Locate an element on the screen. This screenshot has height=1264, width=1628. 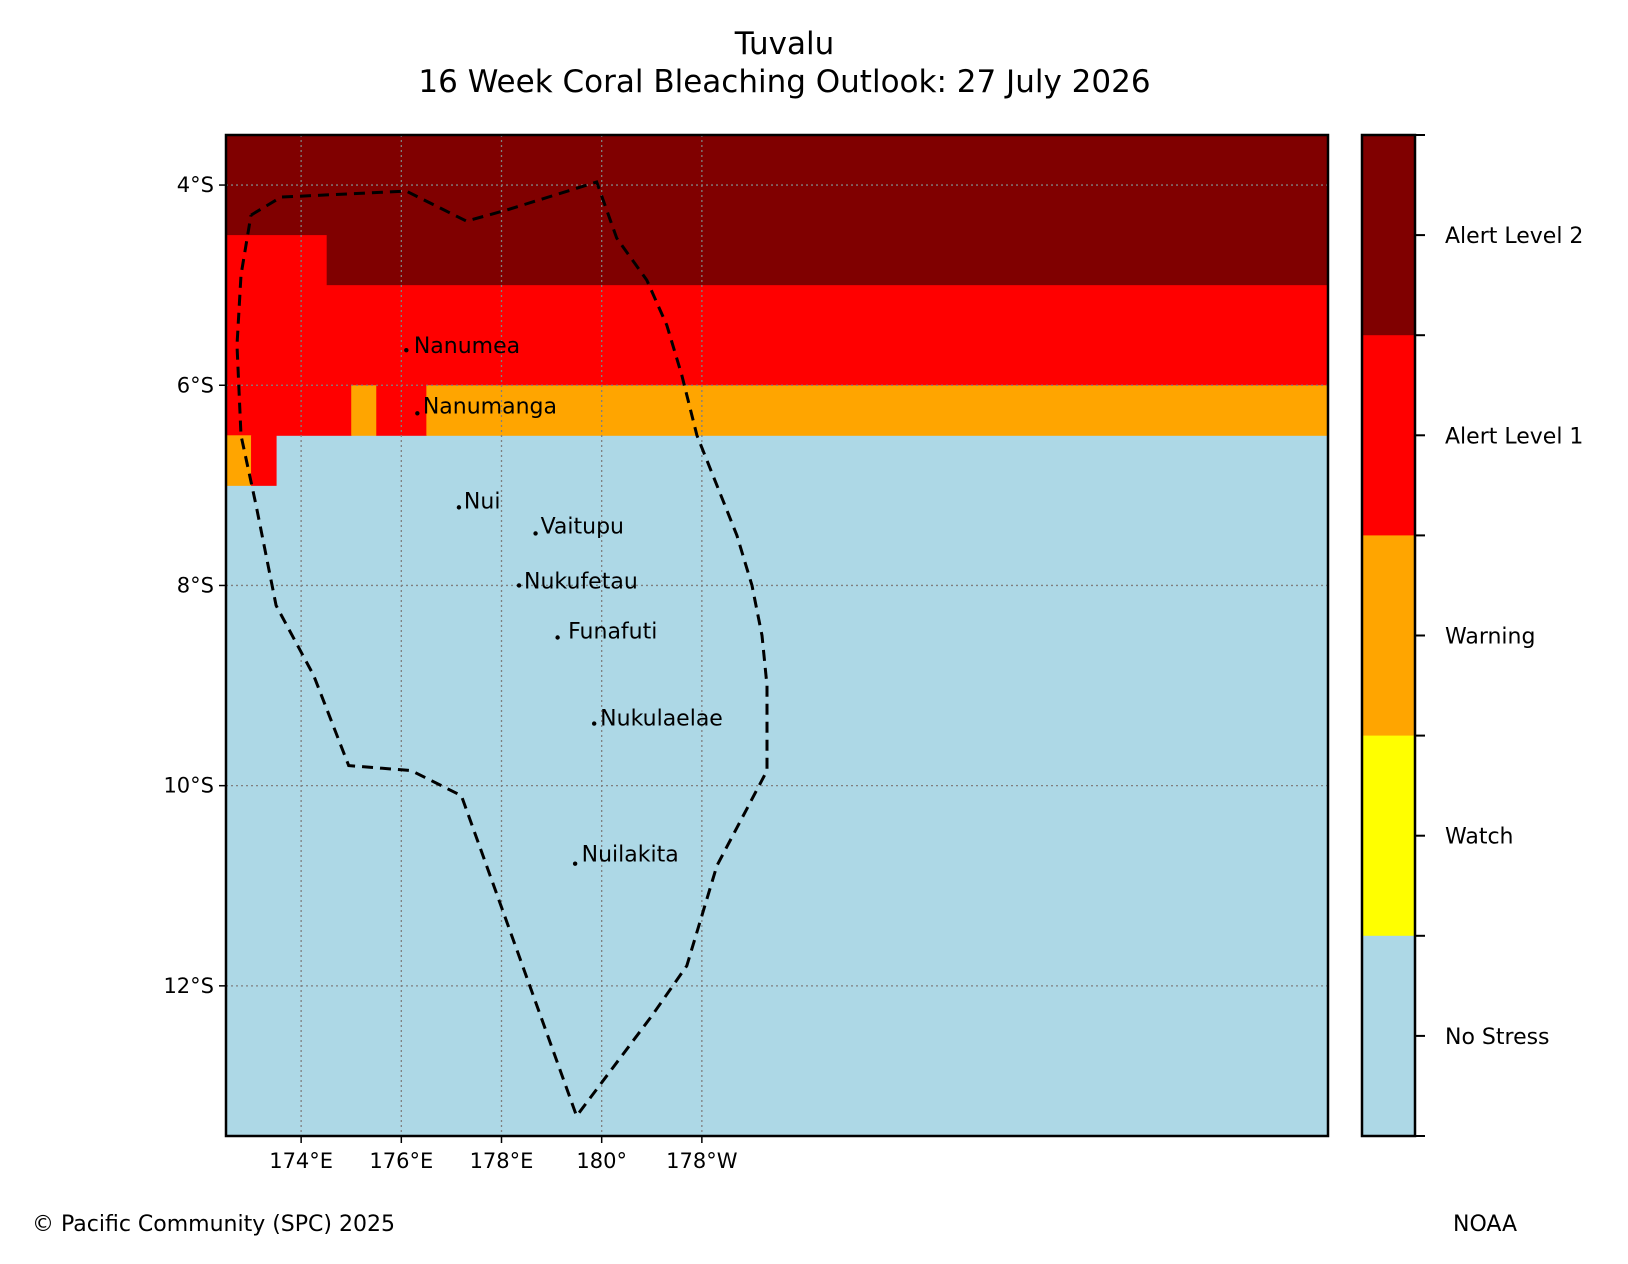
map-title: Tuvalu is located at coordinates (784, 44).